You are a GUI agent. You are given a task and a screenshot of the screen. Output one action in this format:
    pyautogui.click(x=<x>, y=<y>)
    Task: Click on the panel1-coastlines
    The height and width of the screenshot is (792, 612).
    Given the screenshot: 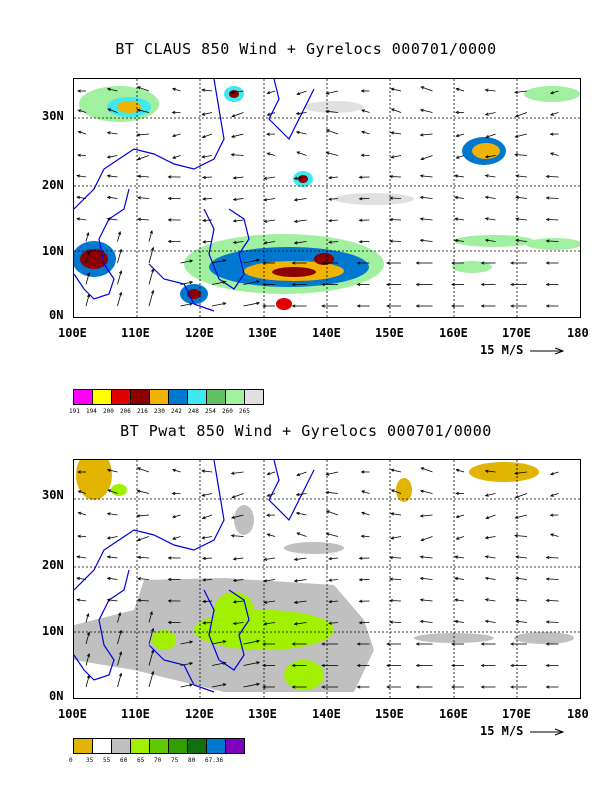 What is the action you would take?
    pyautogui.click(x=194, y=195)
    